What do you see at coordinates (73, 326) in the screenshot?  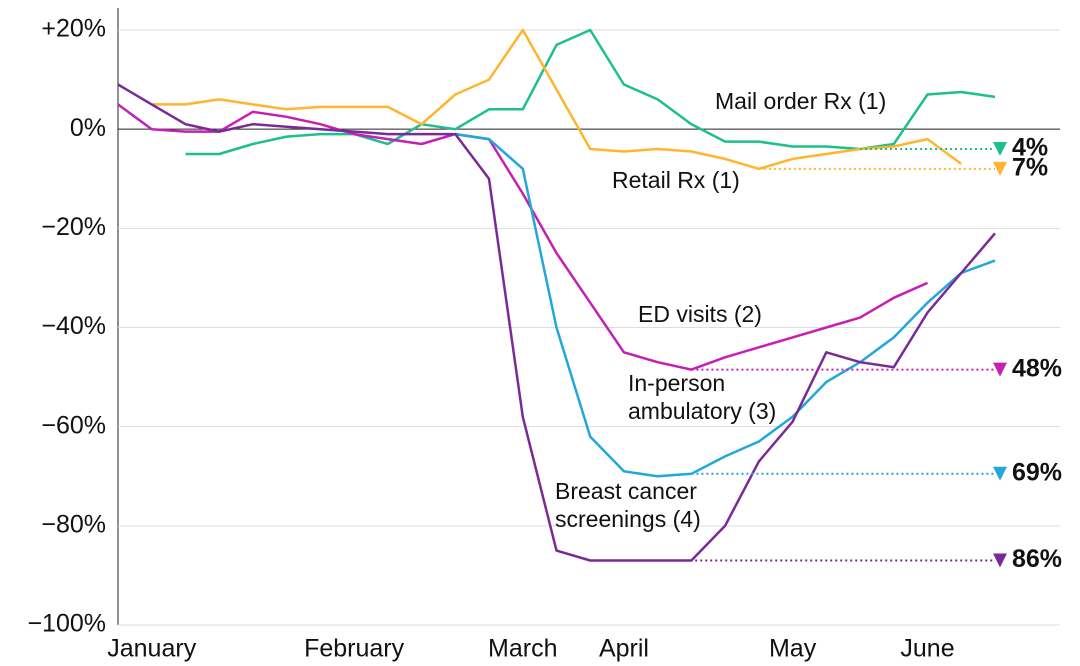 I see `y-tick-label: −40%` at bounding box center [73, 326].